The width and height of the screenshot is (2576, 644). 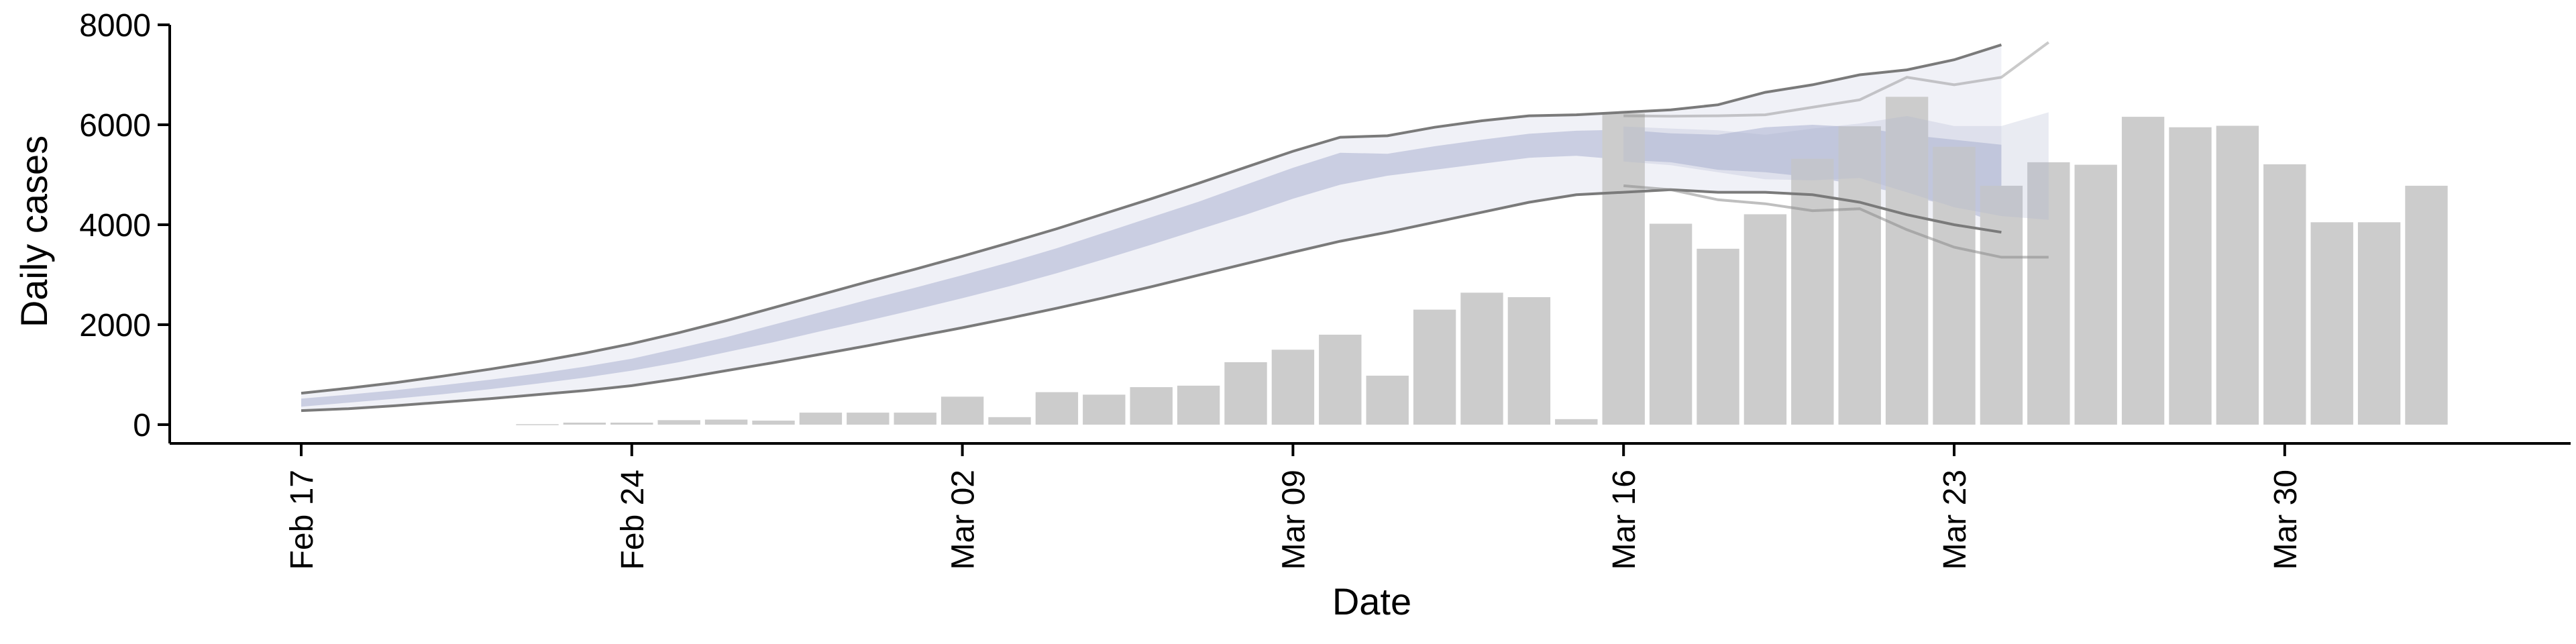 I want to click on forecast-lower-line, so click(x=1836, y=221).